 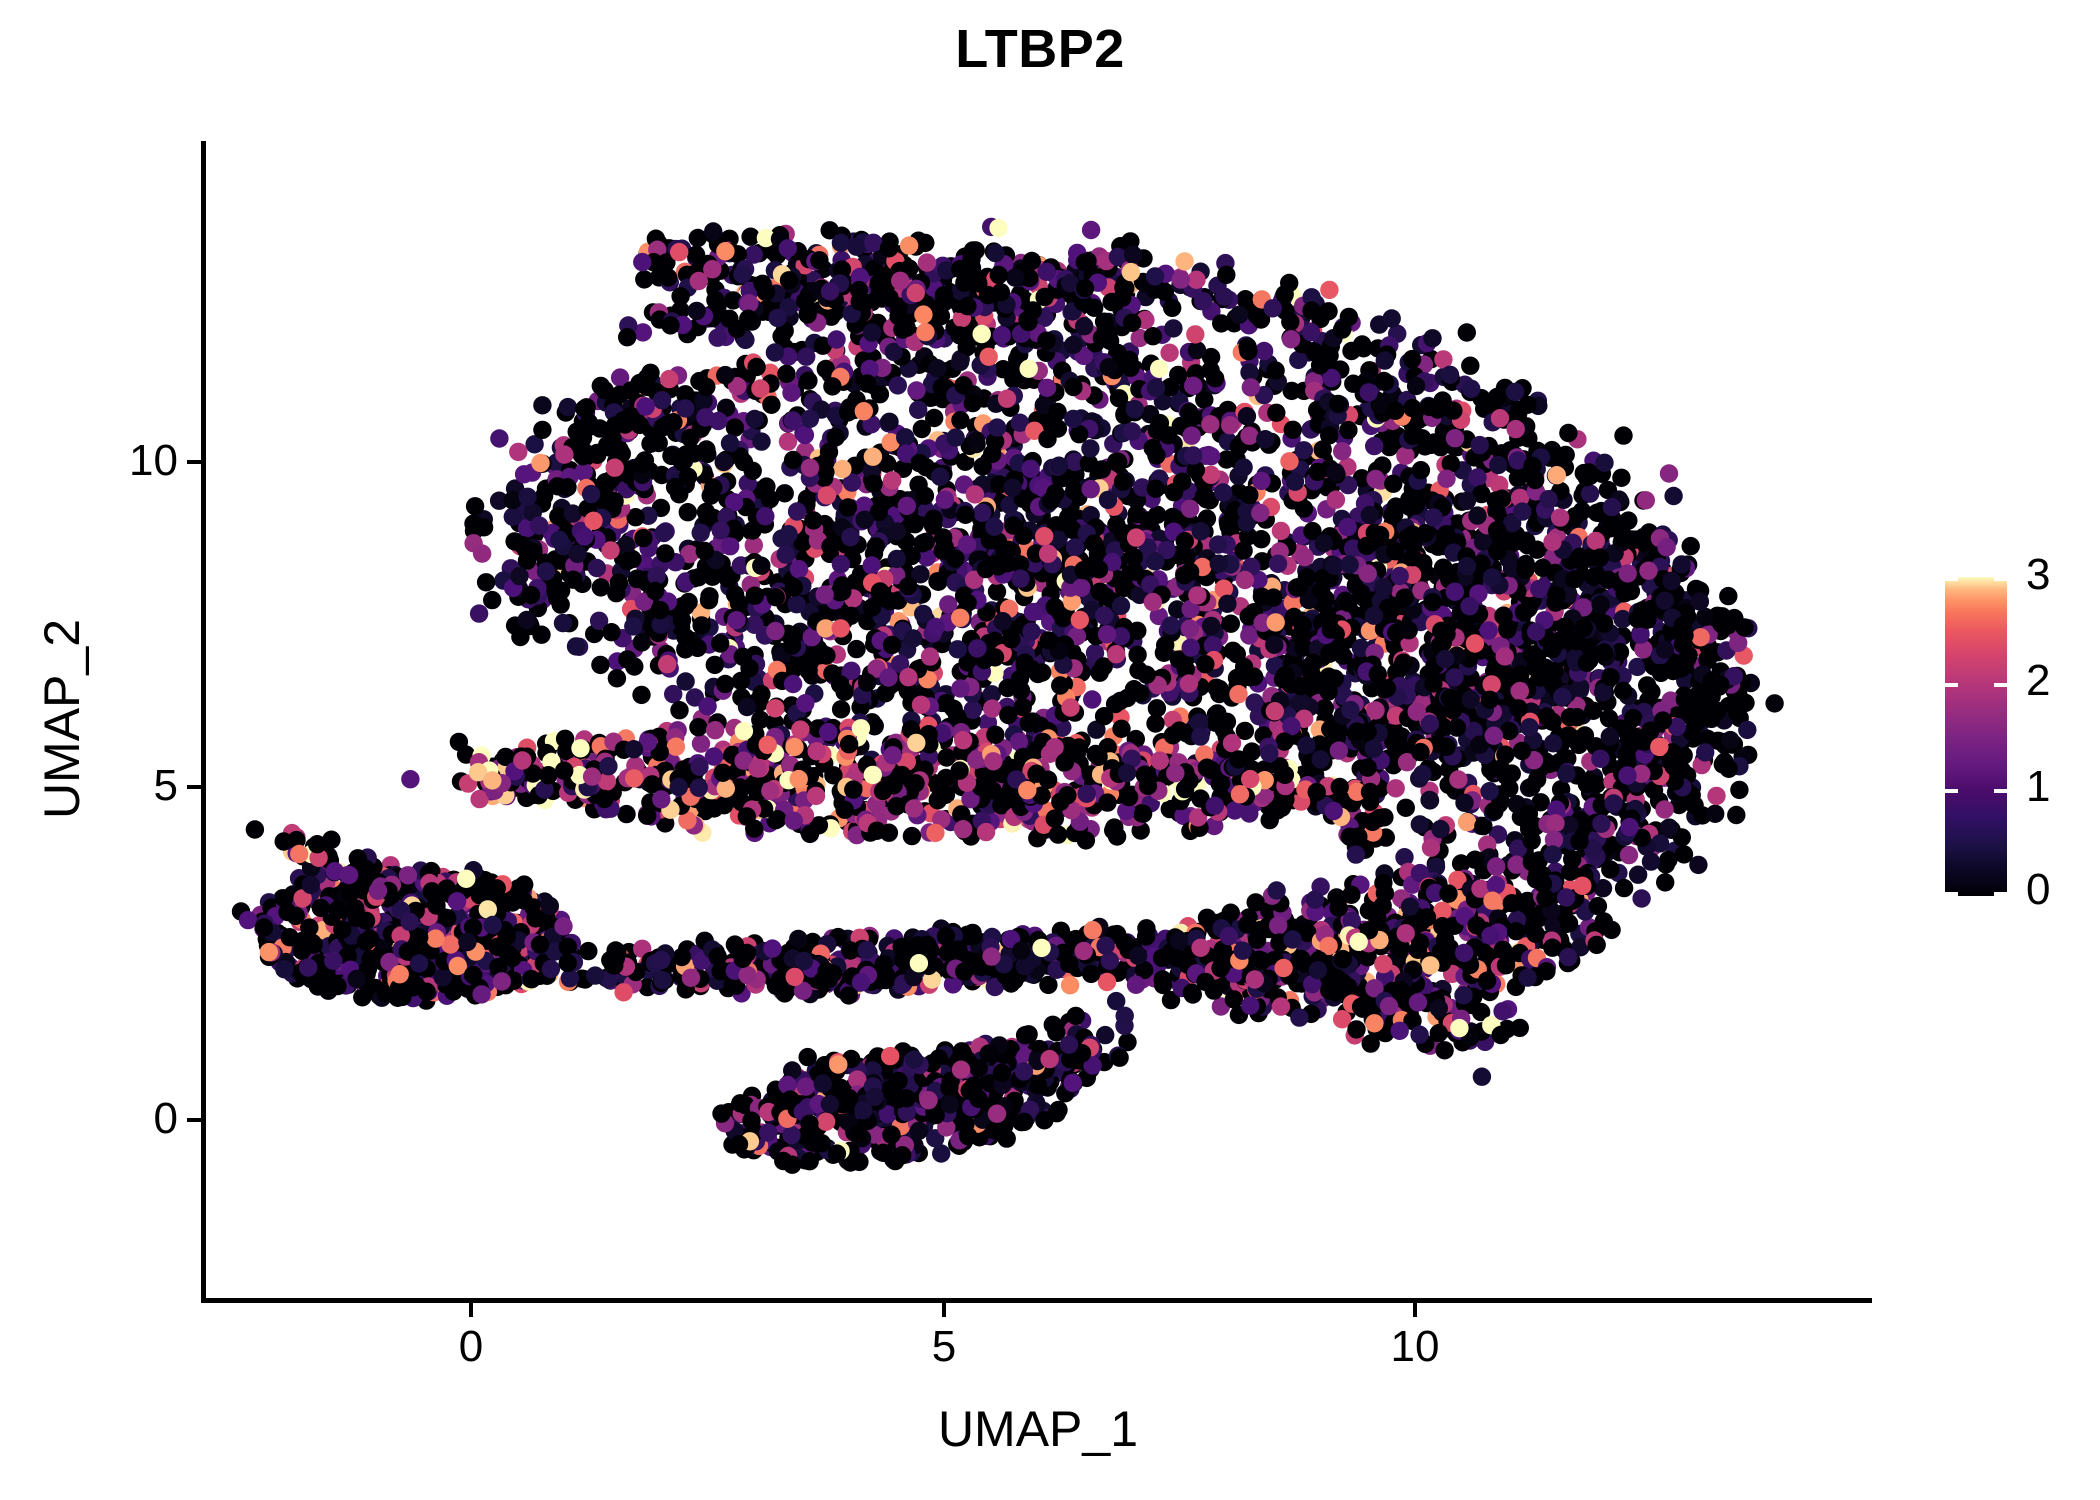 What do you see at coordinates (2000, 685) in the screenshot?
I see `colorbar-tick-2-right` at bounding box center [2000, 685].